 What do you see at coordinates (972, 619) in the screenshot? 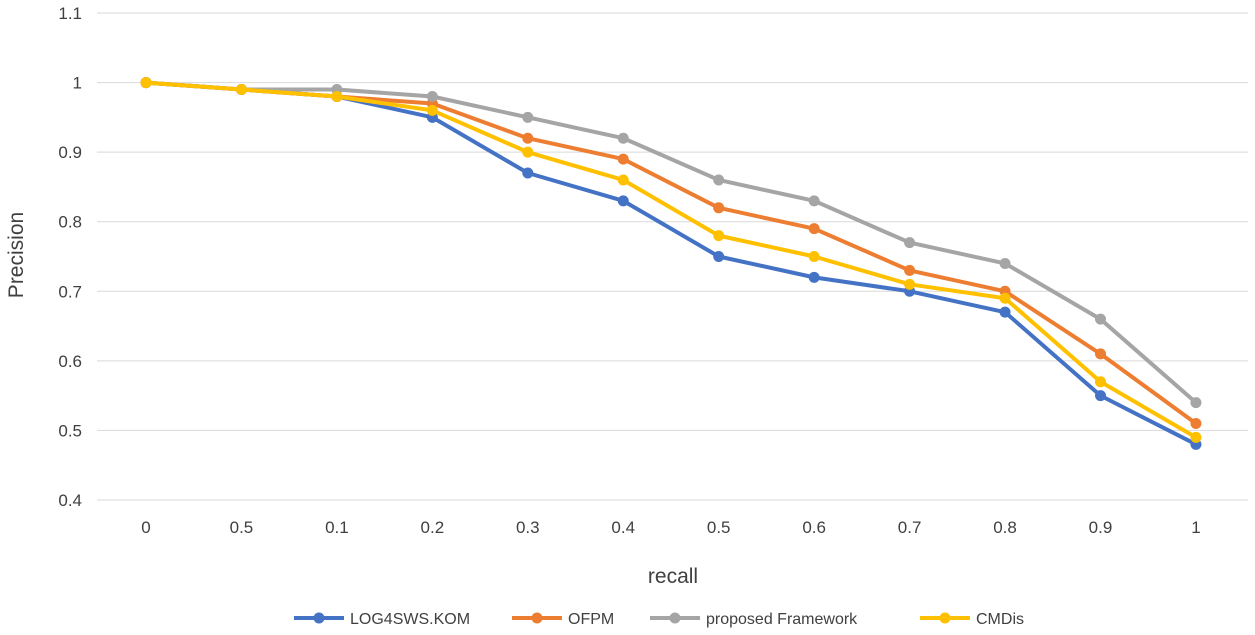
I see `legend-item: CMDis` at bounding box center [972, 619].